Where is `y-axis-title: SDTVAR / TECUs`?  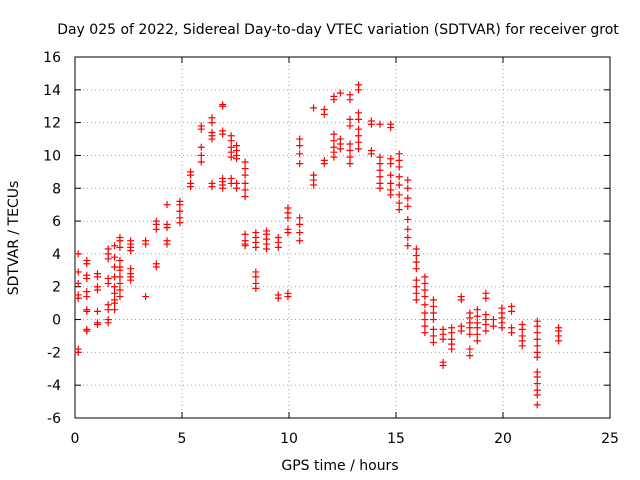 y-axis-title: SDTVAR / TECUs is located at coordinates (14, 238).